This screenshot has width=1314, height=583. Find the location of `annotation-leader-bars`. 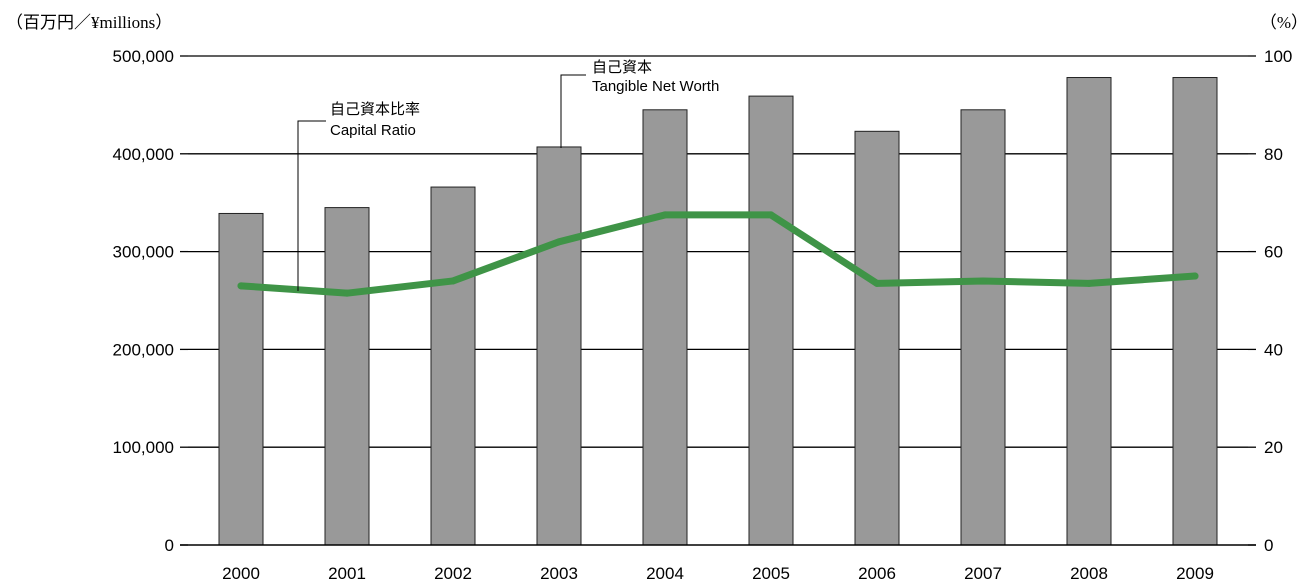

annotation-leader-bars is located at coordinates (573, 111).